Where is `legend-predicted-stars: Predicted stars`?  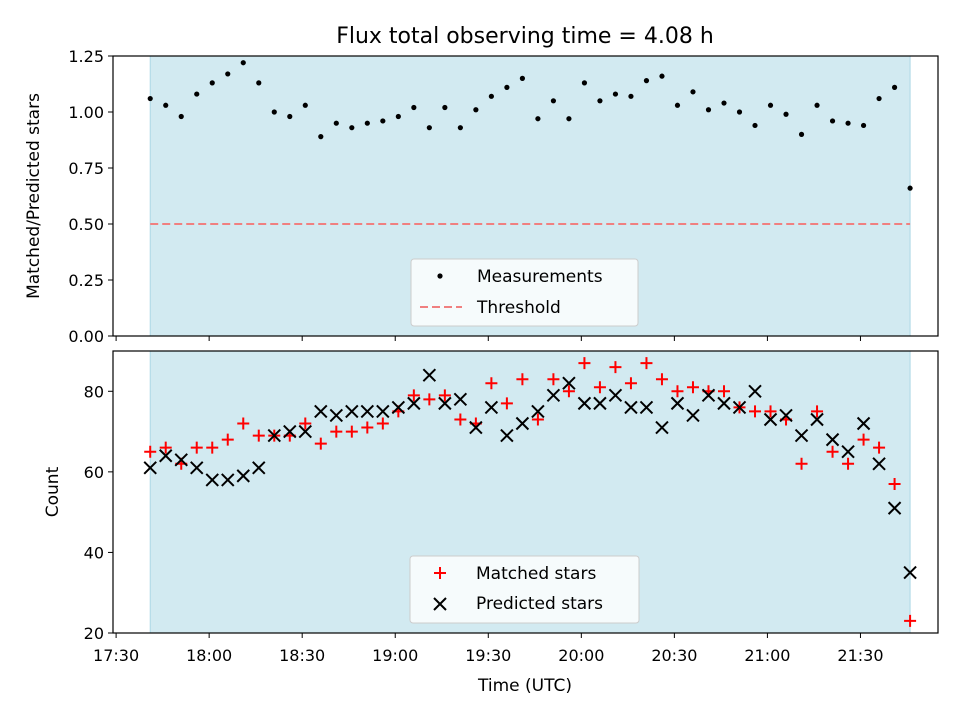
legend-predicted-stars: Predicted stars is located at coordinates (539, 604).